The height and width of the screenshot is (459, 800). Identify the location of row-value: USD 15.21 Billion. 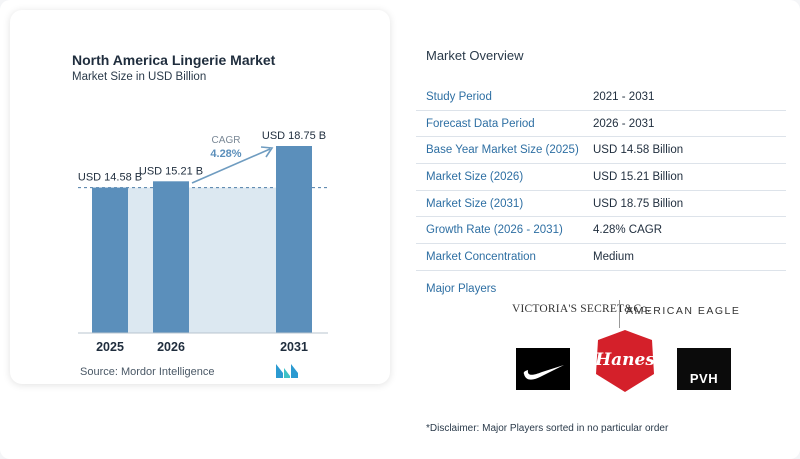
(638, 176).